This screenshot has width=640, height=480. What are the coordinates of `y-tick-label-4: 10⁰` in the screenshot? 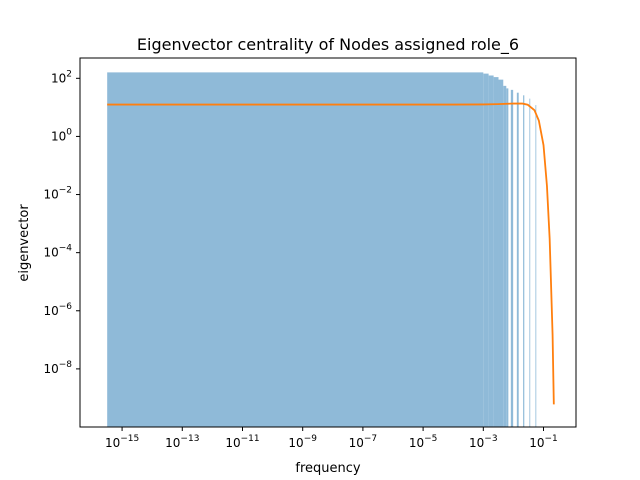 It's located at (61, 135).